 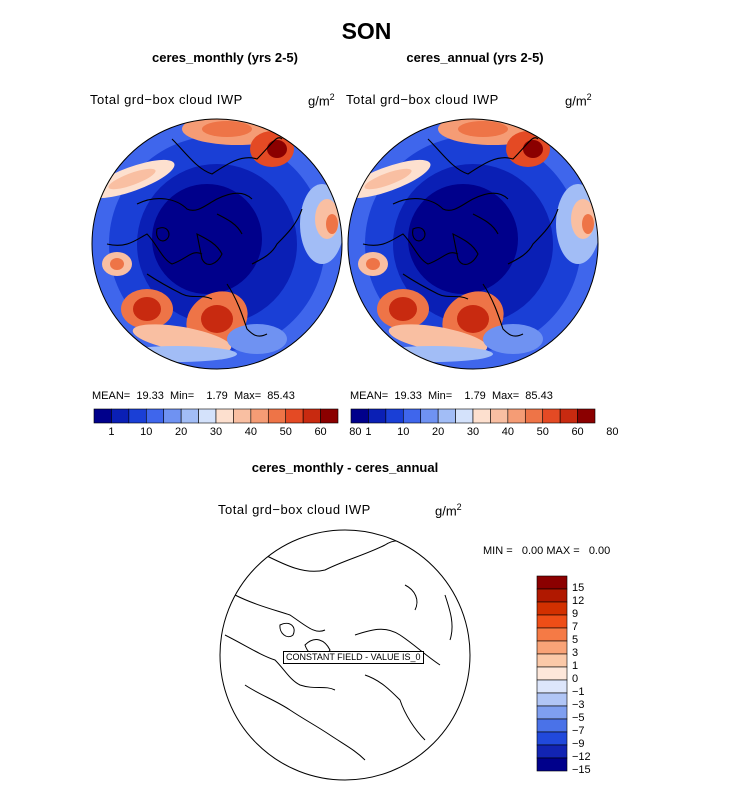 What do you see at coordinates (294, 509) in the screenshot?
I see `variable-label-diff: Total grd−box cloud IWP` at bounding box center [294, 509].